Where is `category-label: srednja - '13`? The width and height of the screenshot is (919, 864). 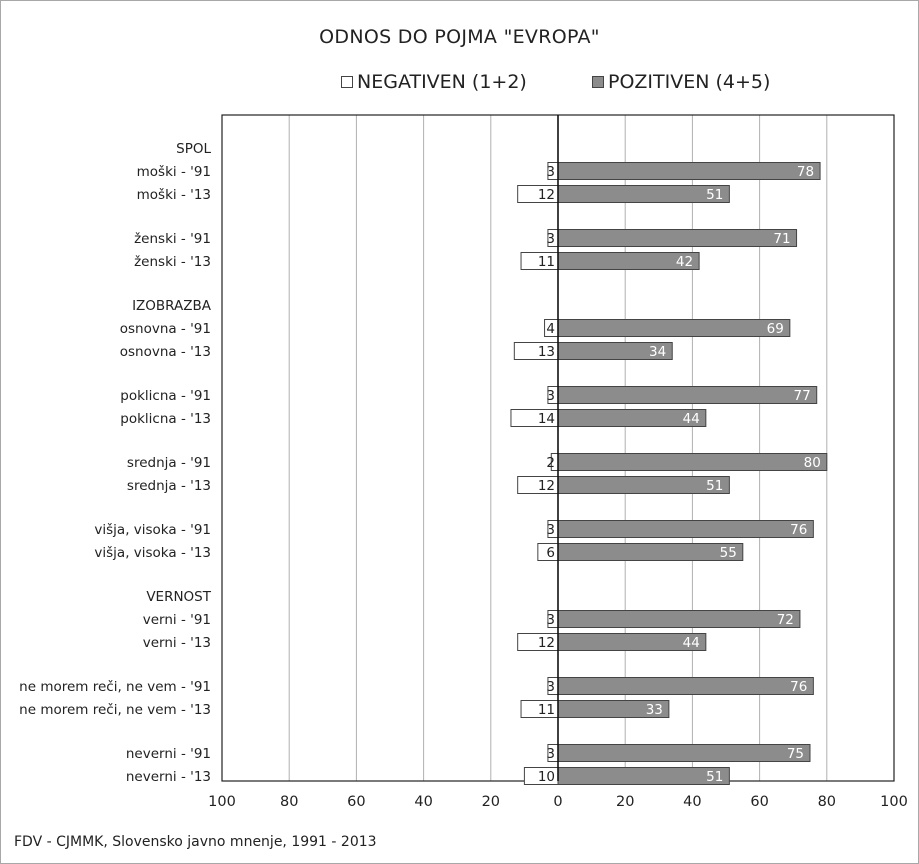 category-label: srednja - '13 is located at coordinates (169, 486).